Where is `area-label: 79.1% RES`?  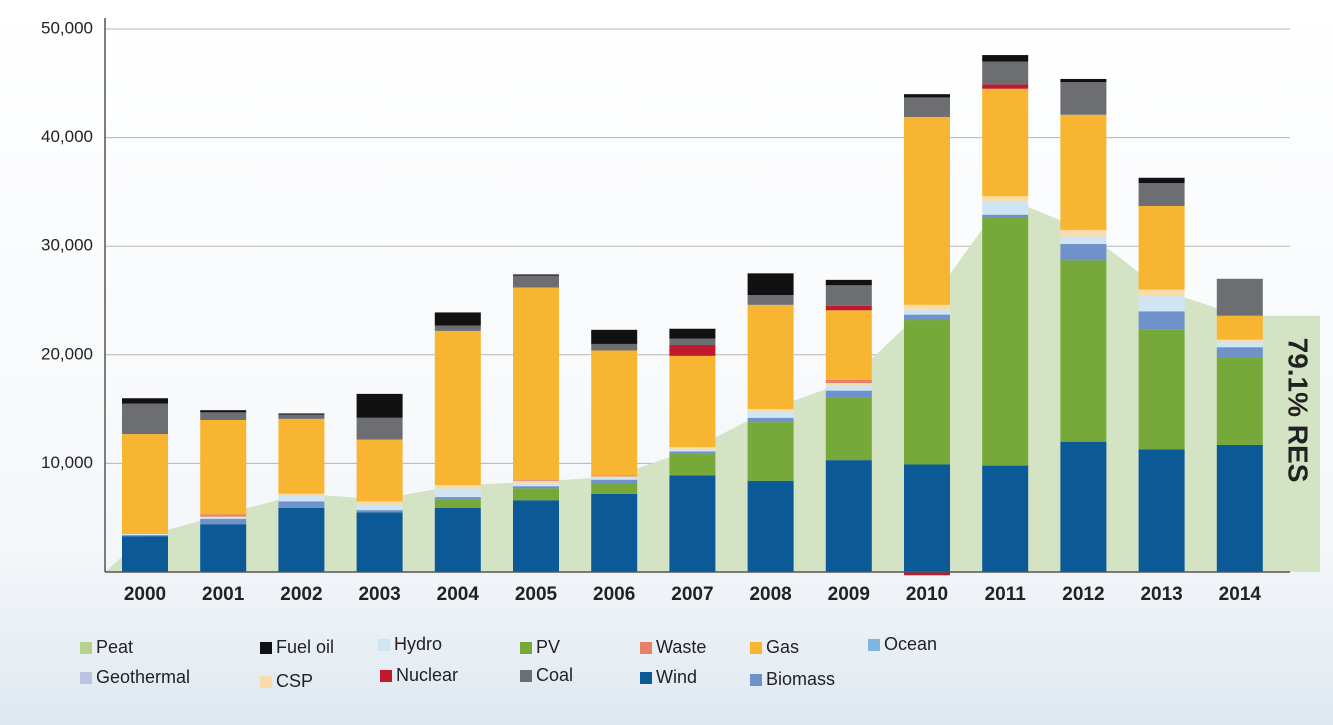
area-label: 79.1% RES is located at coordinates (1298, 410).